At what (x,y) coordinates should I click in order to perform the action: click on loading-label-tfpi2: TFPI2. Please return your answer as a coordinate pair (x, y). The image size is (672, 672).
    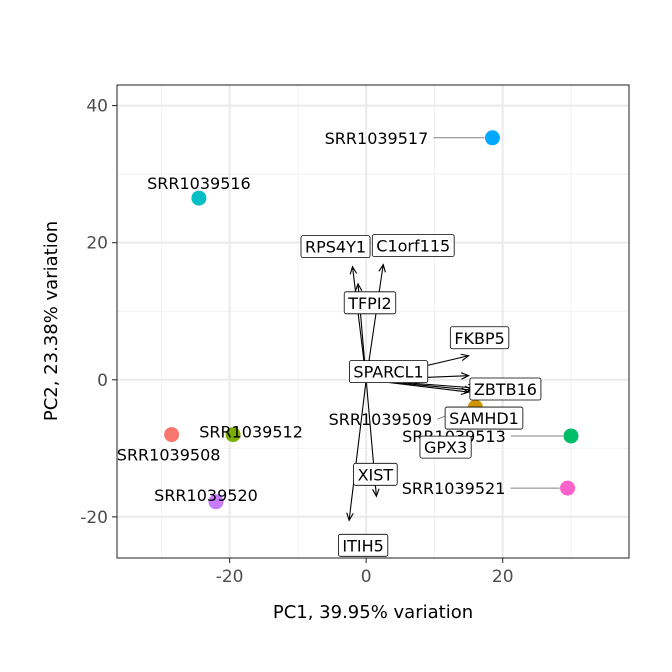
    Looking at the image, I should click on (370, 303).